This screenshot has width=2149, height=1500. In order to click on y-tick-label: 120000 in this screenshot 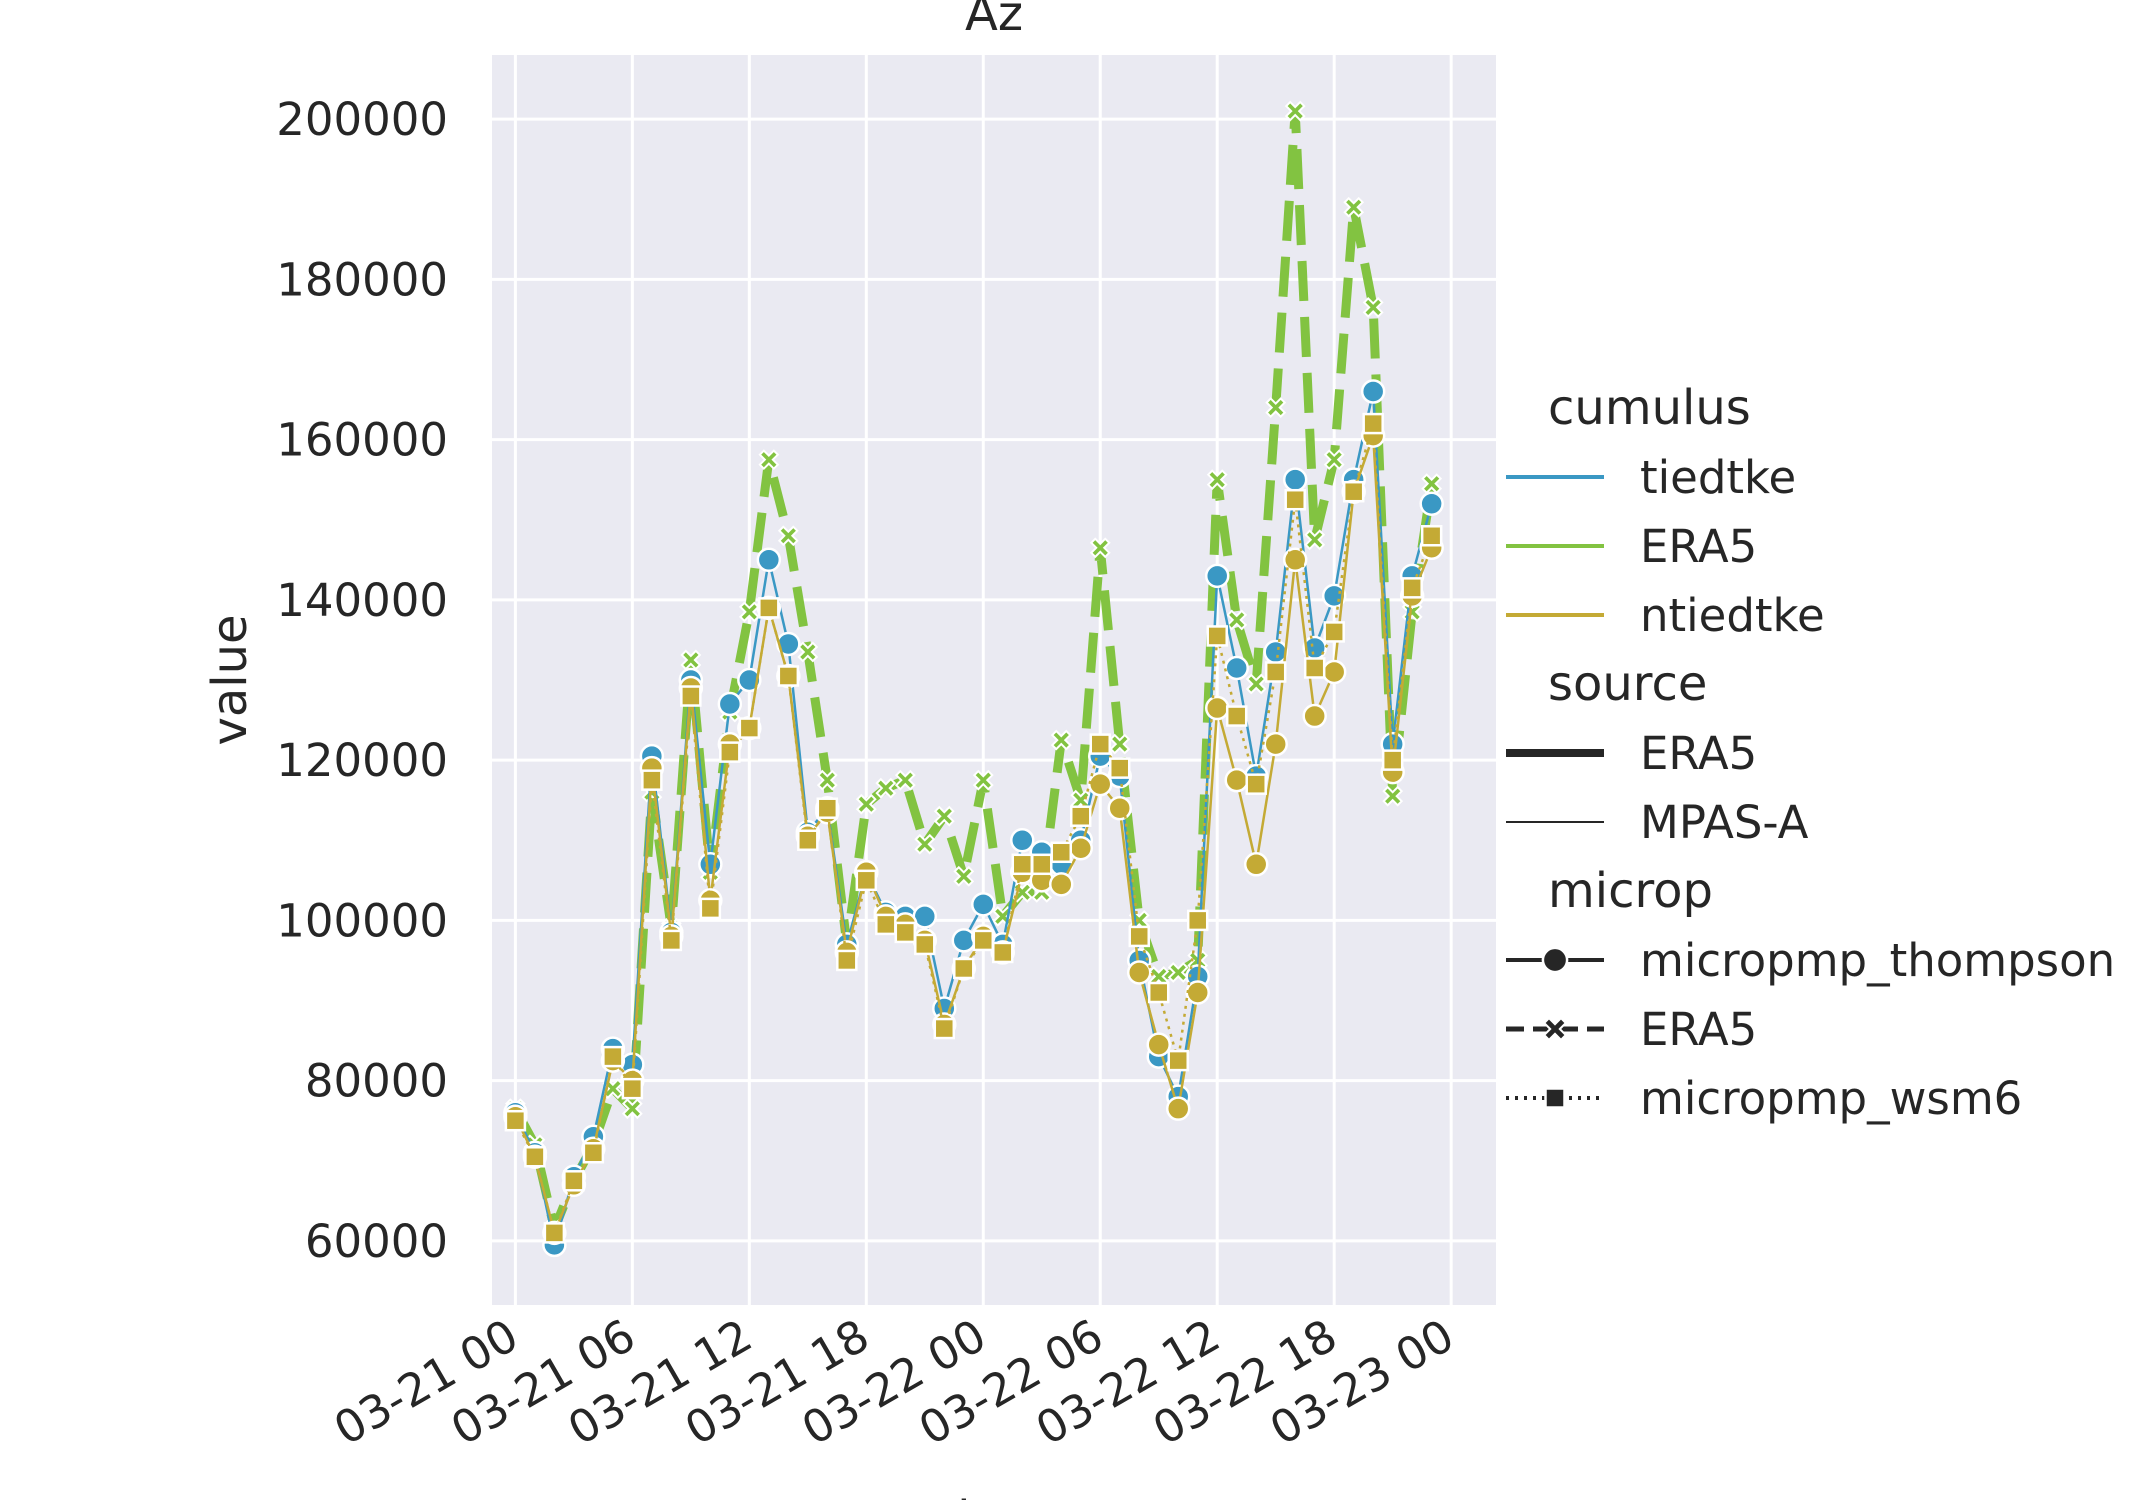, I will do `click(362, 760)`.